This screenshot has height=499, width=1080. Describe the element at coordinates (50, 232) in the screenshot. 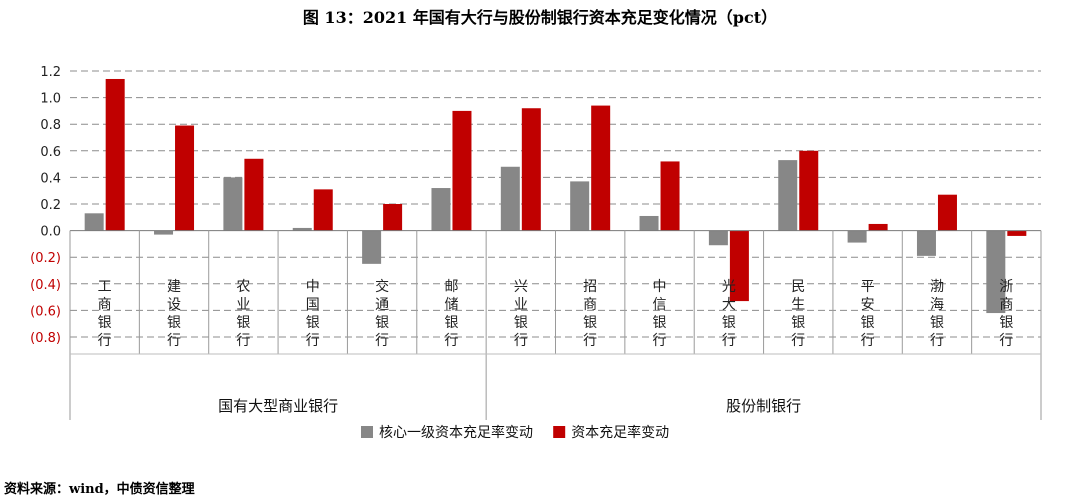

I see `y-tick-label: 0.0` at that location.